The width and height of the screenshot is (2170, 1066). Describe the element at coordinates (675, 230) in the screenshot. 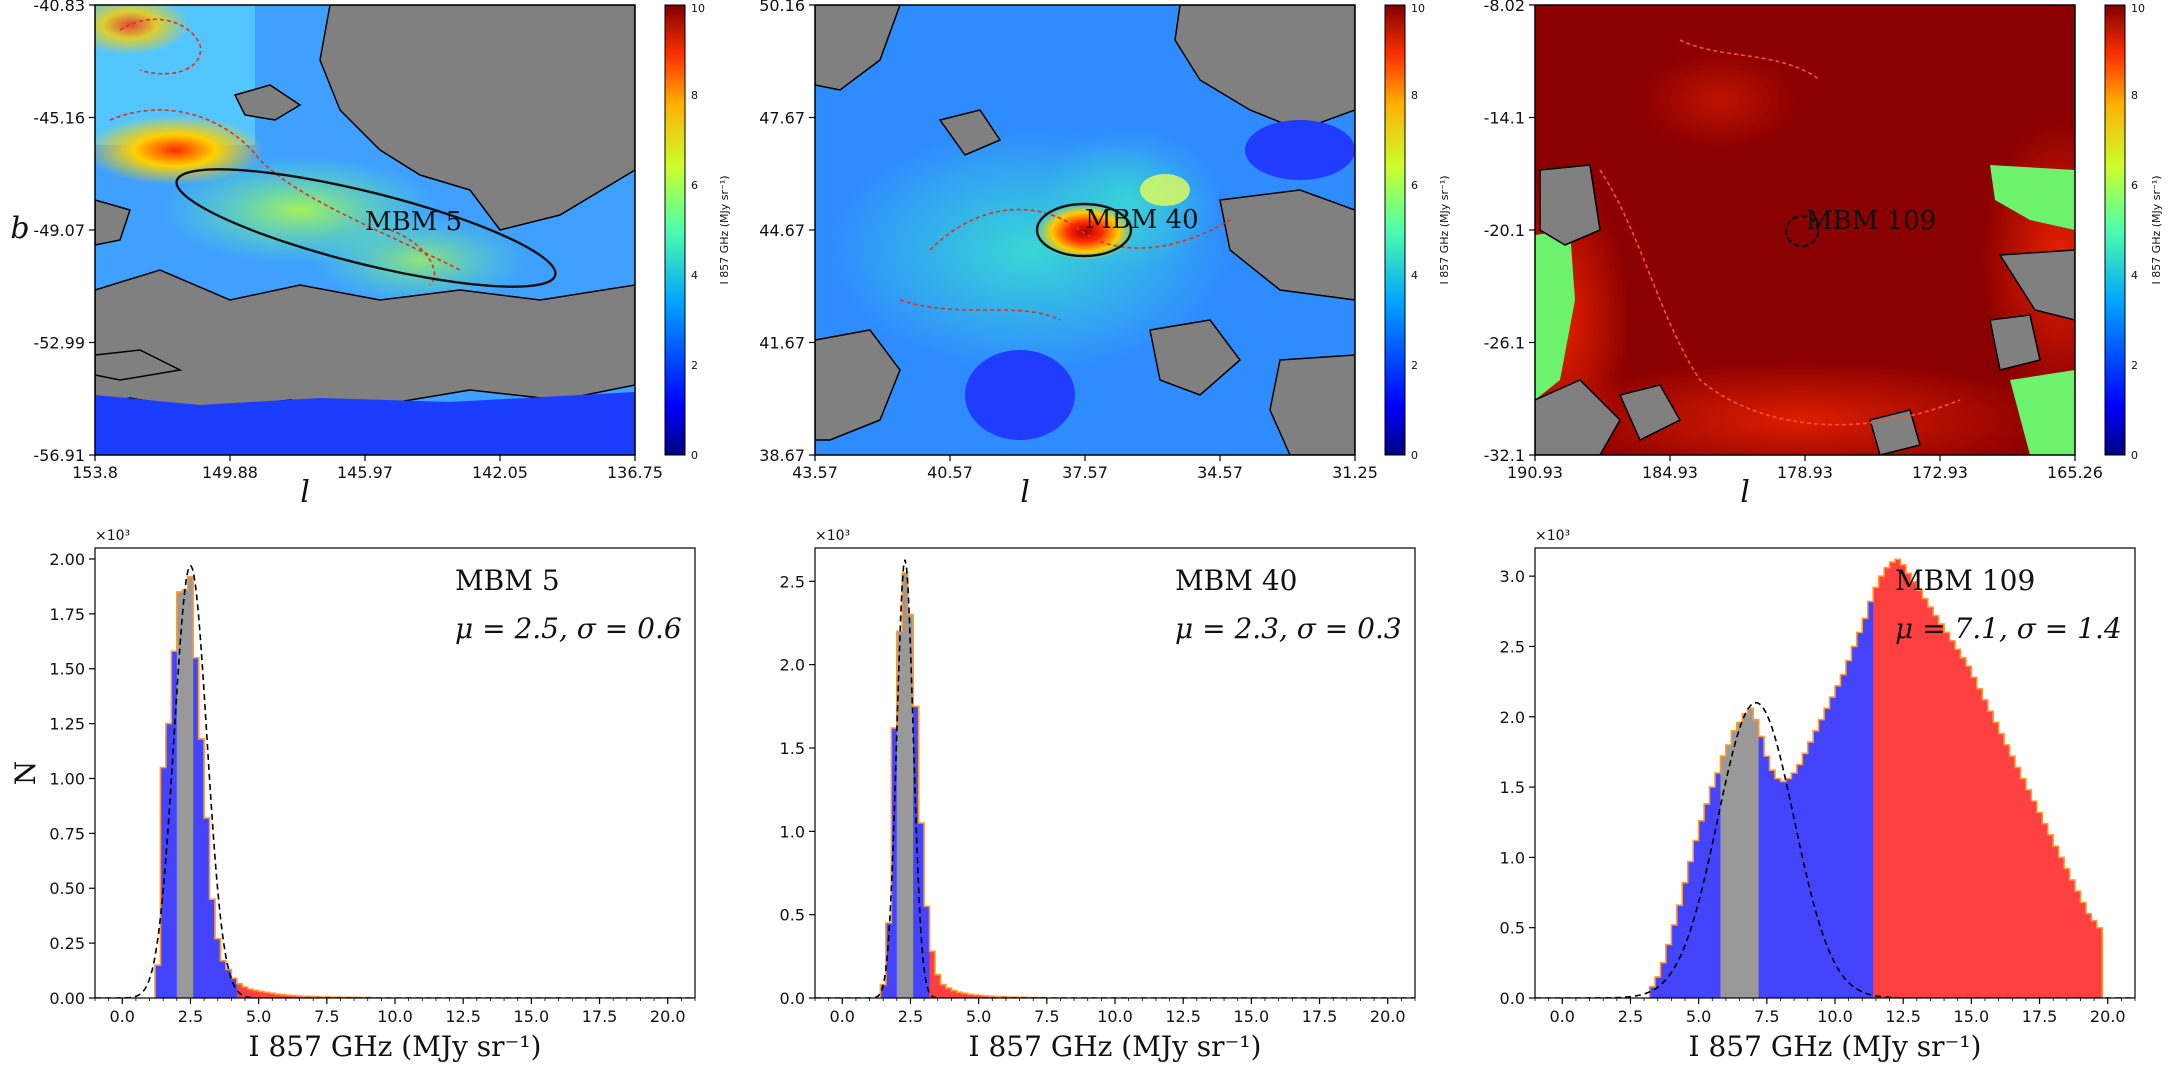

I see `colorbar-mbm5` at that location.